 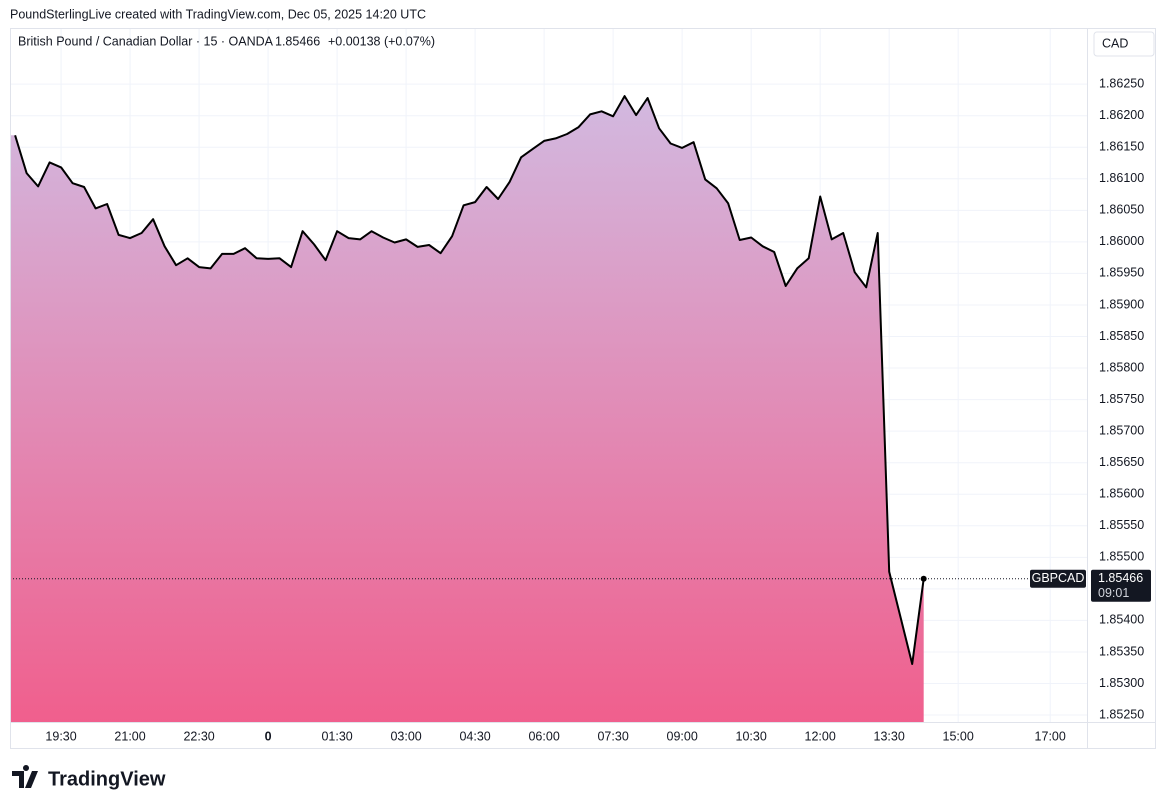 I want to click on y-tick-label: 1.86050, so click(x=1121, y=210).